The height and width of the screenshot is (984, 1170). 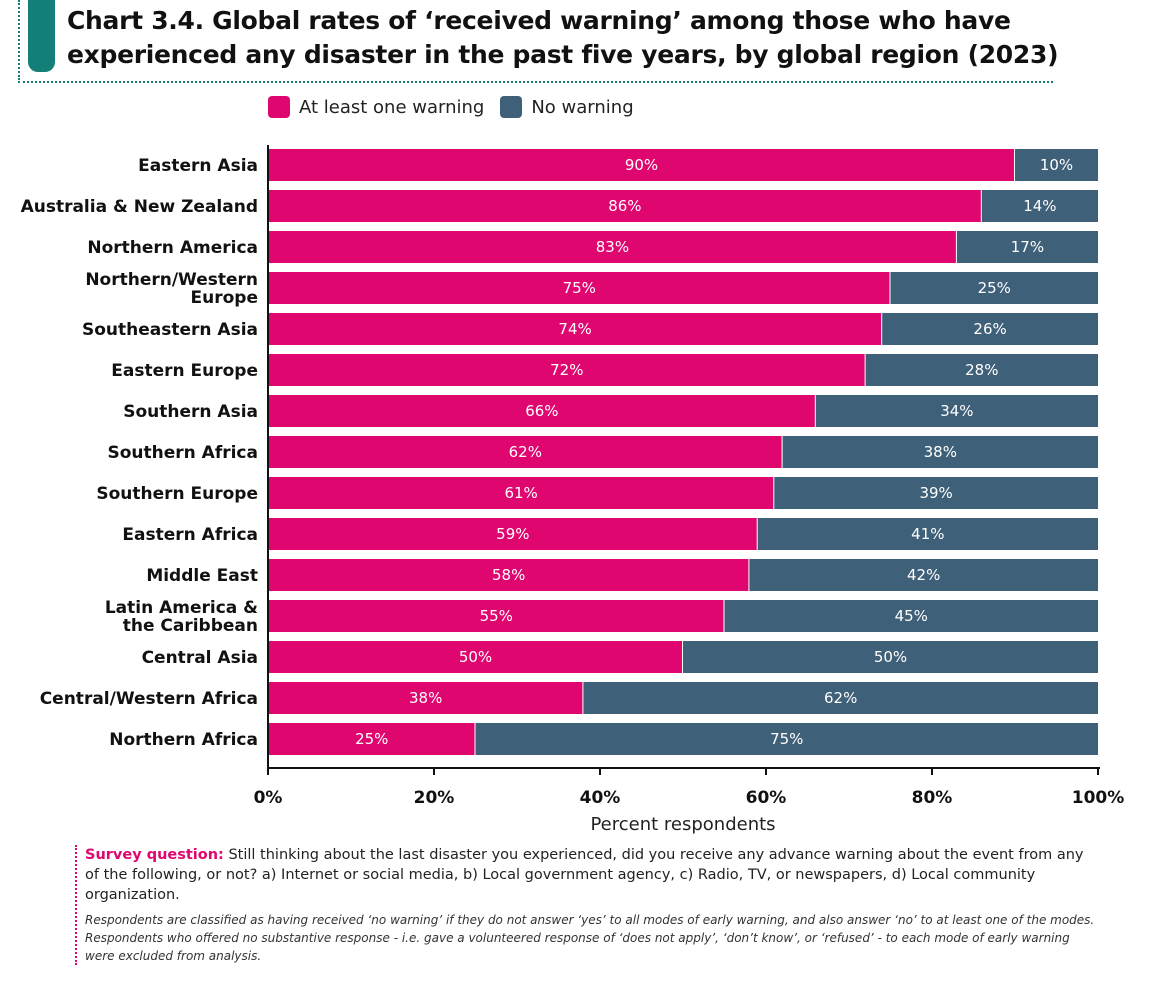 What do you see at coordinates (154, 855) in the screenshot?
I see `survey-question-label: Survey question:` at bounding box center [154, 855].